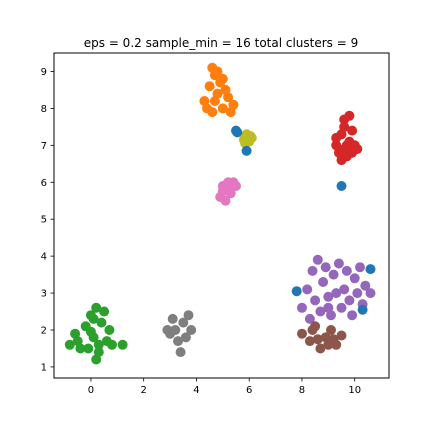 The image size is (432, 432). Describe the element at coordinates (44, 294) in the screenshot. I see `y-tick-label: 3` at that location.